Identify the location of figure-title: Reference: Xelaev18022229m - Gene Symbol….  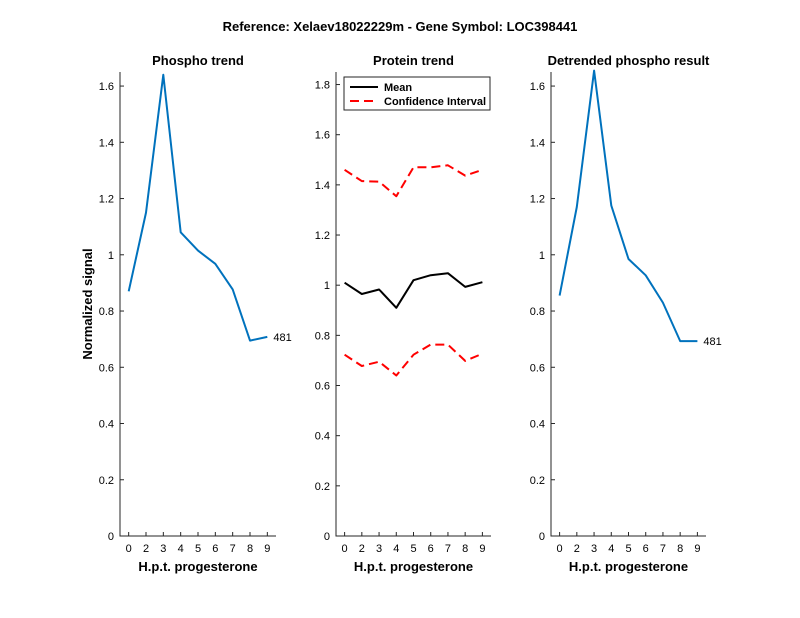
(400, 26).